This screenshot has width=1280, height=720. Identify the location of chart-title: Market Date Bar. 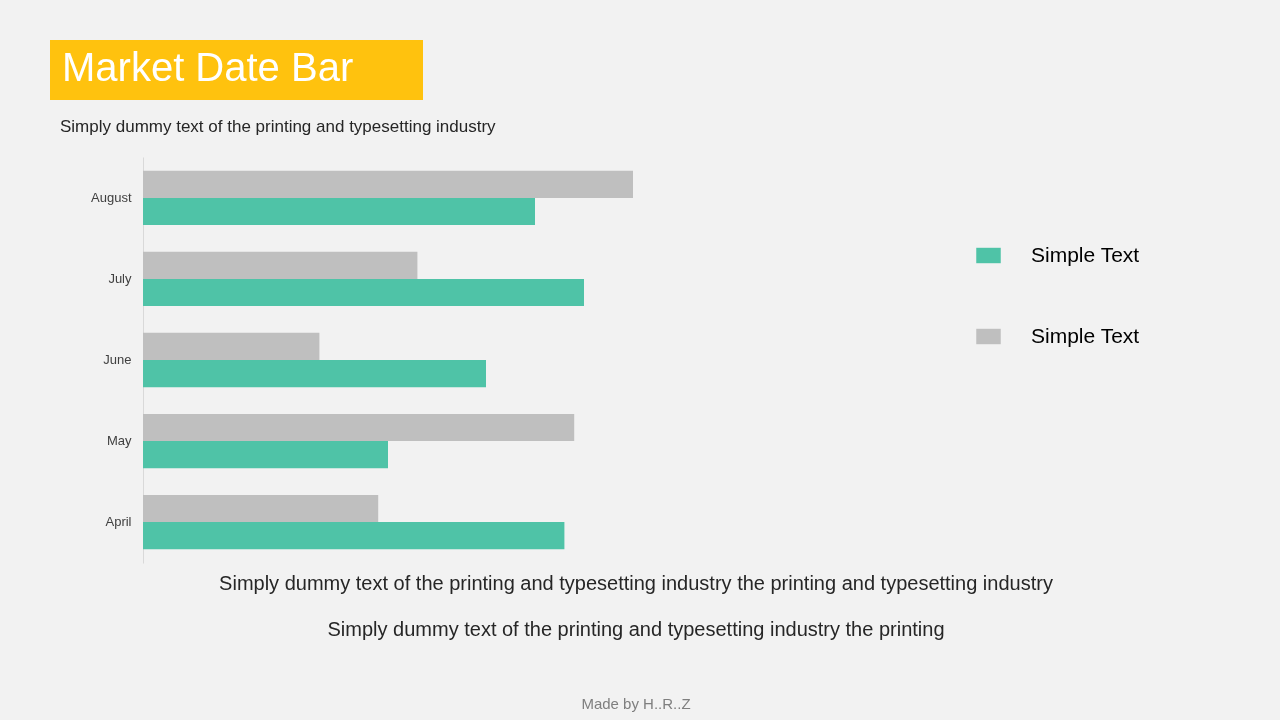
(208, 67).